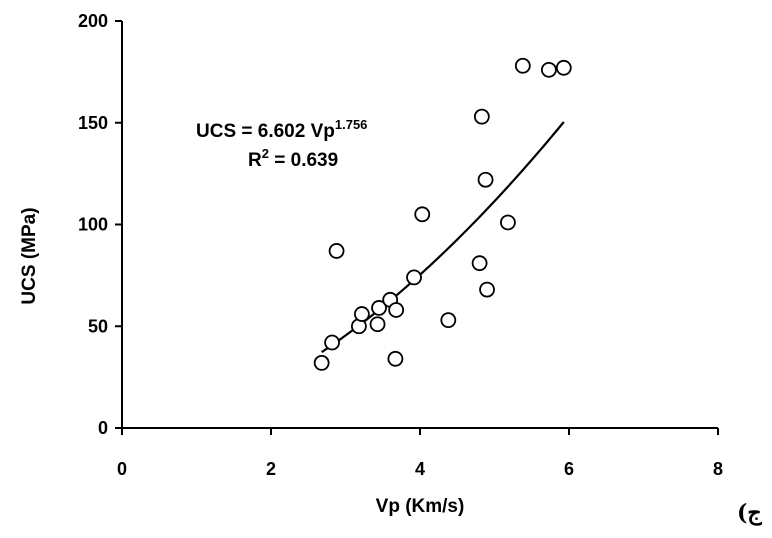  Describe the element at coordinates (265, 153) in the screenshot. I see `r-squared-exponent: 2` at that location.